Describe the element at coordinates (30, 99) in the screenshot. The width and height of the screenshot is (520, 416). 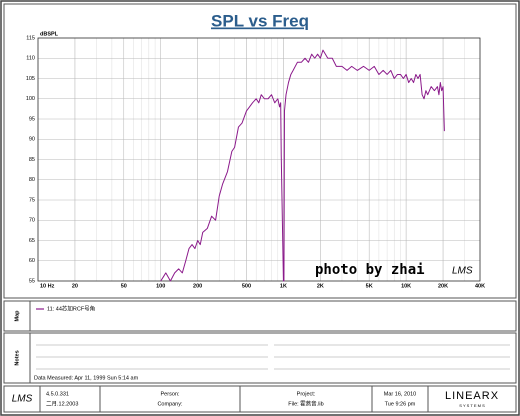
I see `y-tick-label: 100` at that location.